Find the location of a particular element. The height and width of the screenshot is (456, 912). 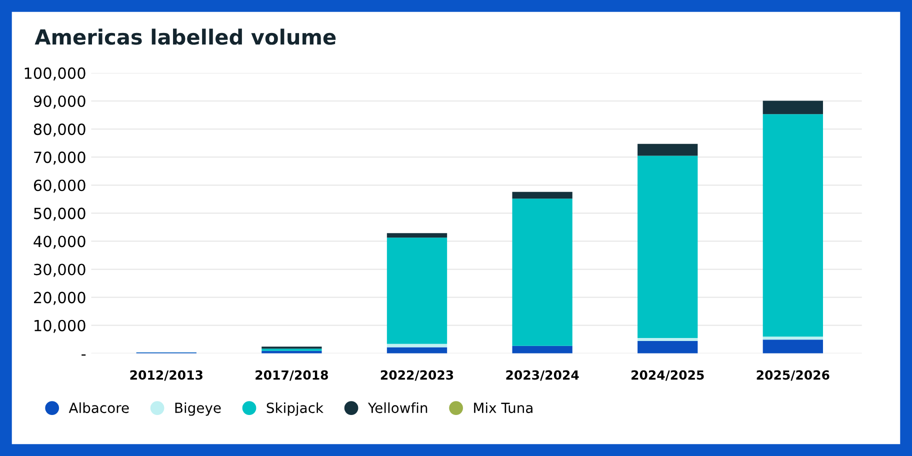

y-tick-label: 100,000 is located at coordinates (55, 74).